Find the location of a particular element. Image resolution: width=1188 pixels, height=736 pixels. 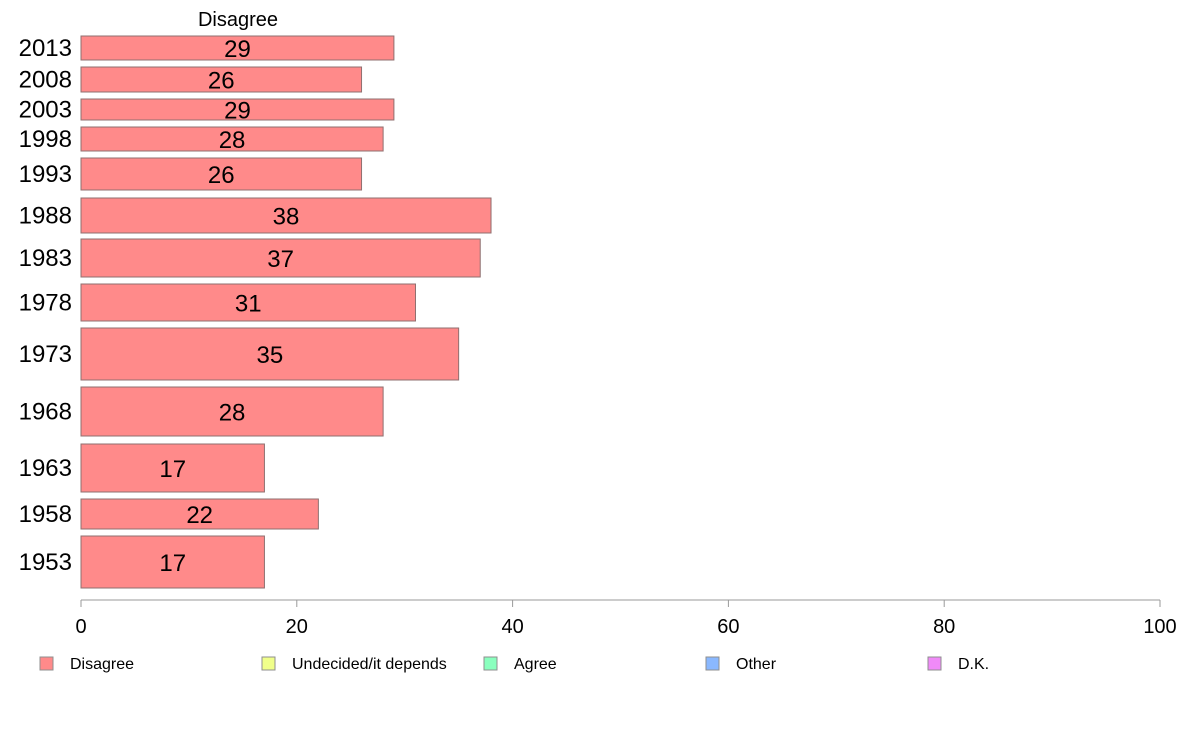

data-label-1988: 38 is located at coordinates (286, 217).